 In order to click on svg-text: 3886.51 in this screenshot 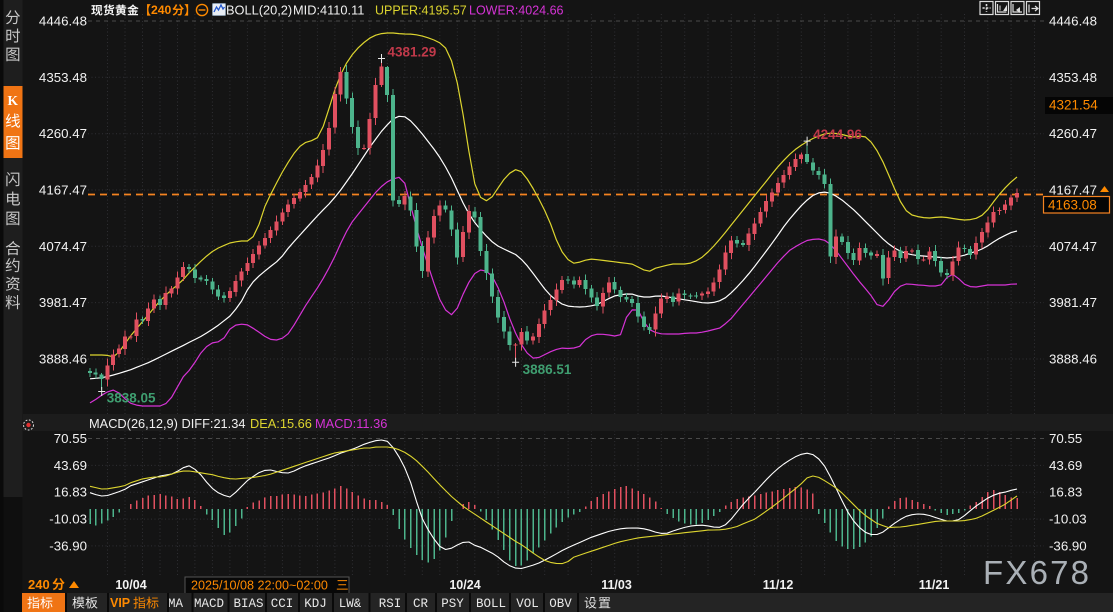, I will do `click(547, 369)`.